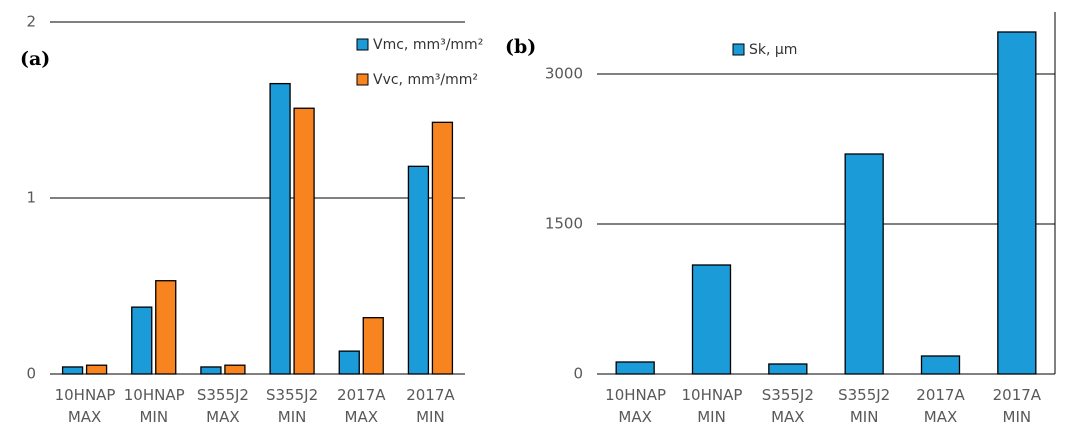 The height and width of the screenshot is (430, 1067). I want to click on y-tick-label: 2, so click(31, 22).